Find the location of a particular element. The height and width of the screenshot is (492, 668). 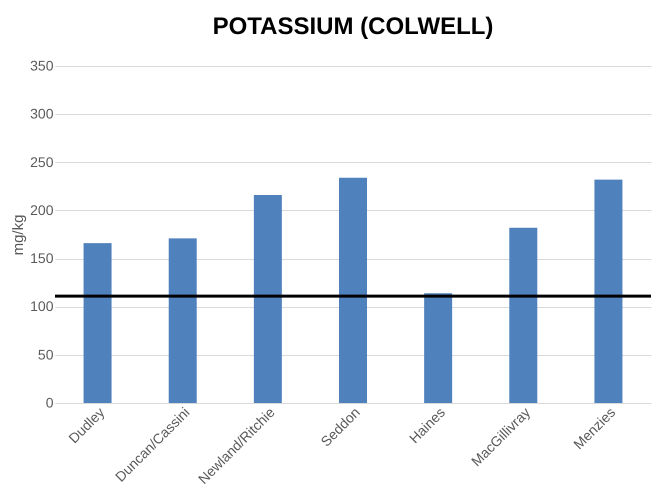

y-axis-title: mg/kg is located at coordinates (19, 235).